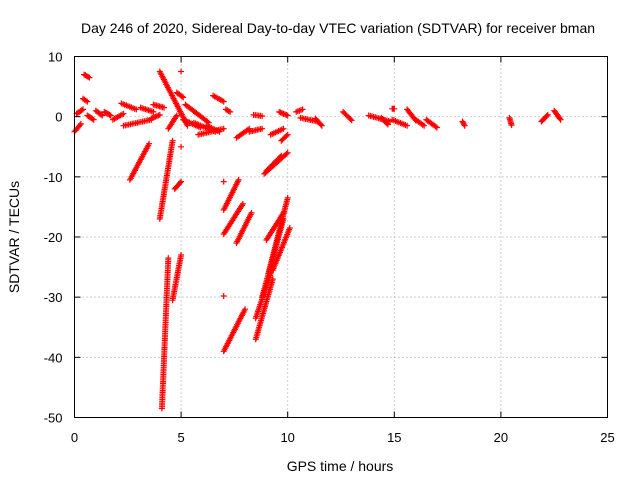 This screenshot has width=640, height=480. Describe the element at coordinates (74, 437) in the screenshot. I see `x-tick-label: 0` at that location.